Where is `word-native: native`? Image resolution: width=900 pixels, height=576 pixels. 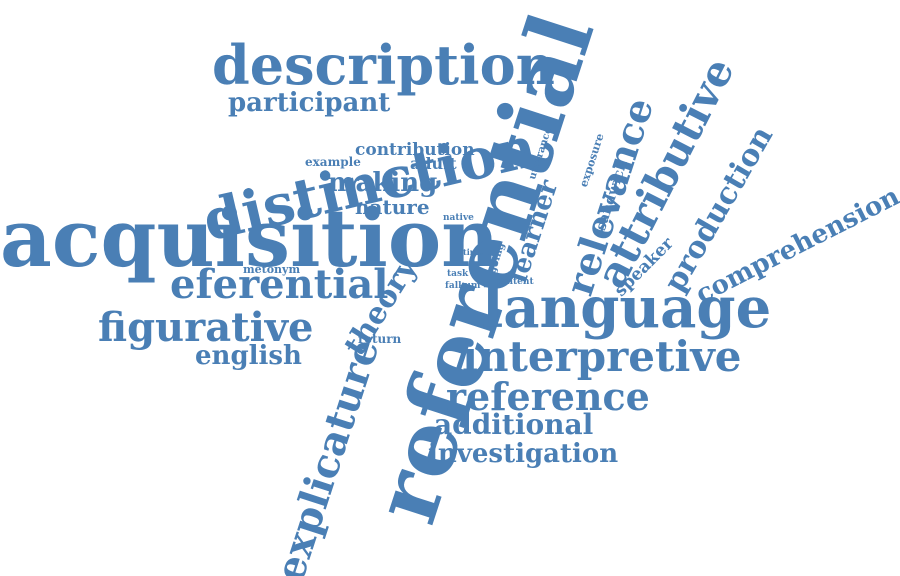 word-native: native is located at coordinates (458, 218).